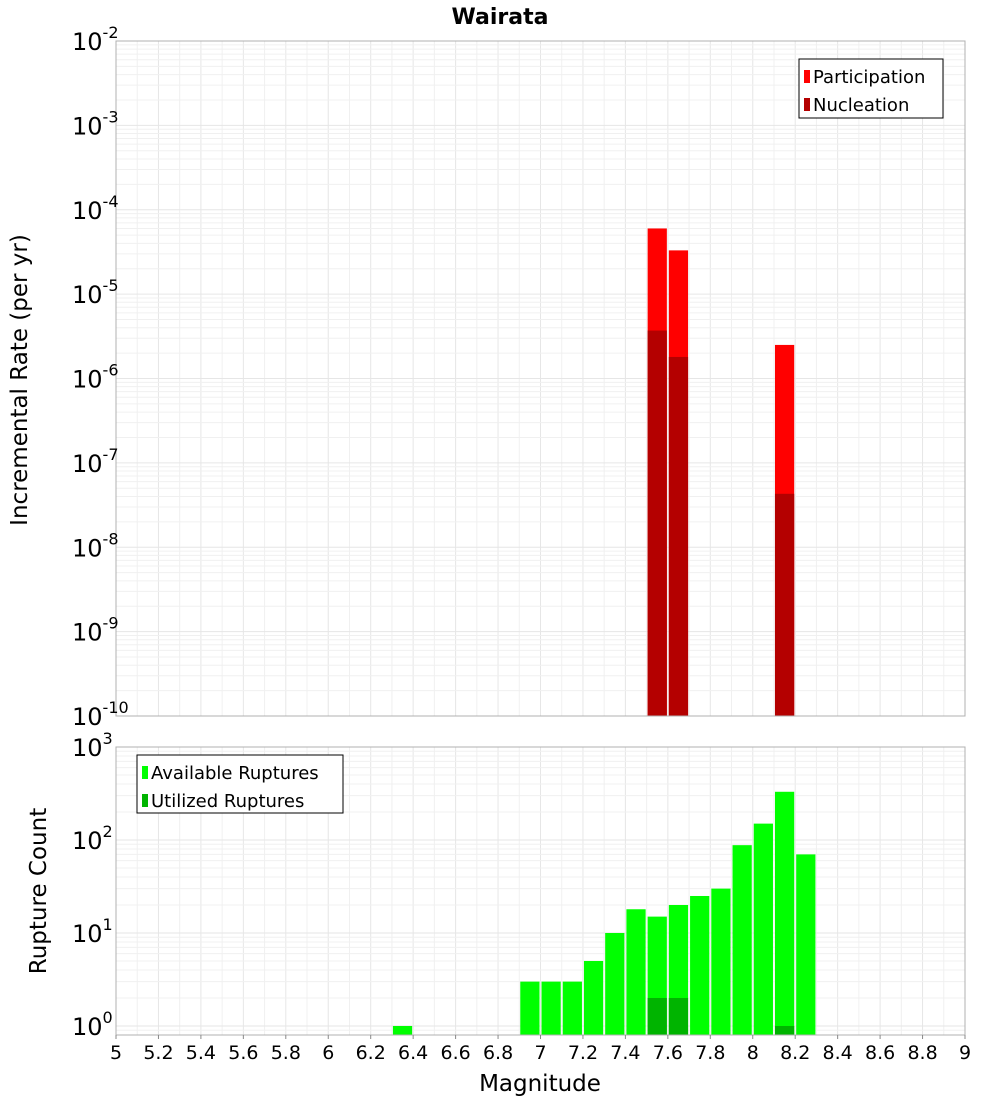 The width and height of the screenshot is (1000, 1100). I want to click on y-tick-label: 10⁻⁴, so click(95, 208).